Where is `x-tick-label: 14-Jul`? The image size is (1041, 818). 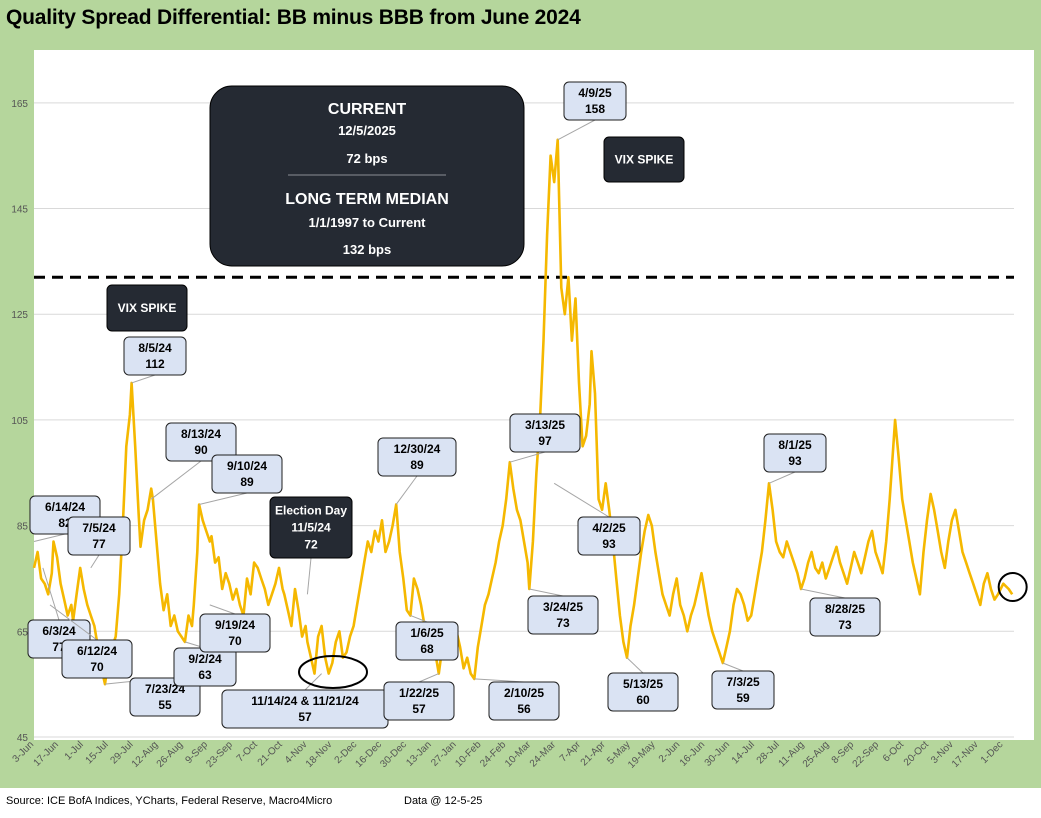 x-tick-label: 14-Jul is located at coordinates (743, 752).